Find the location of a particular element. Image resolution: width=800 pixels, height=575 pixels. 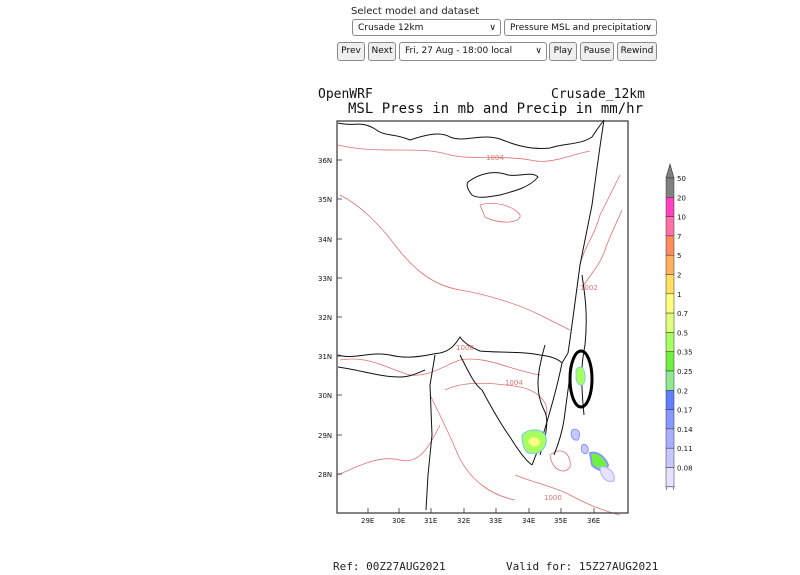

colorbar-label: 0.14 is located at coordinates (685, 430).